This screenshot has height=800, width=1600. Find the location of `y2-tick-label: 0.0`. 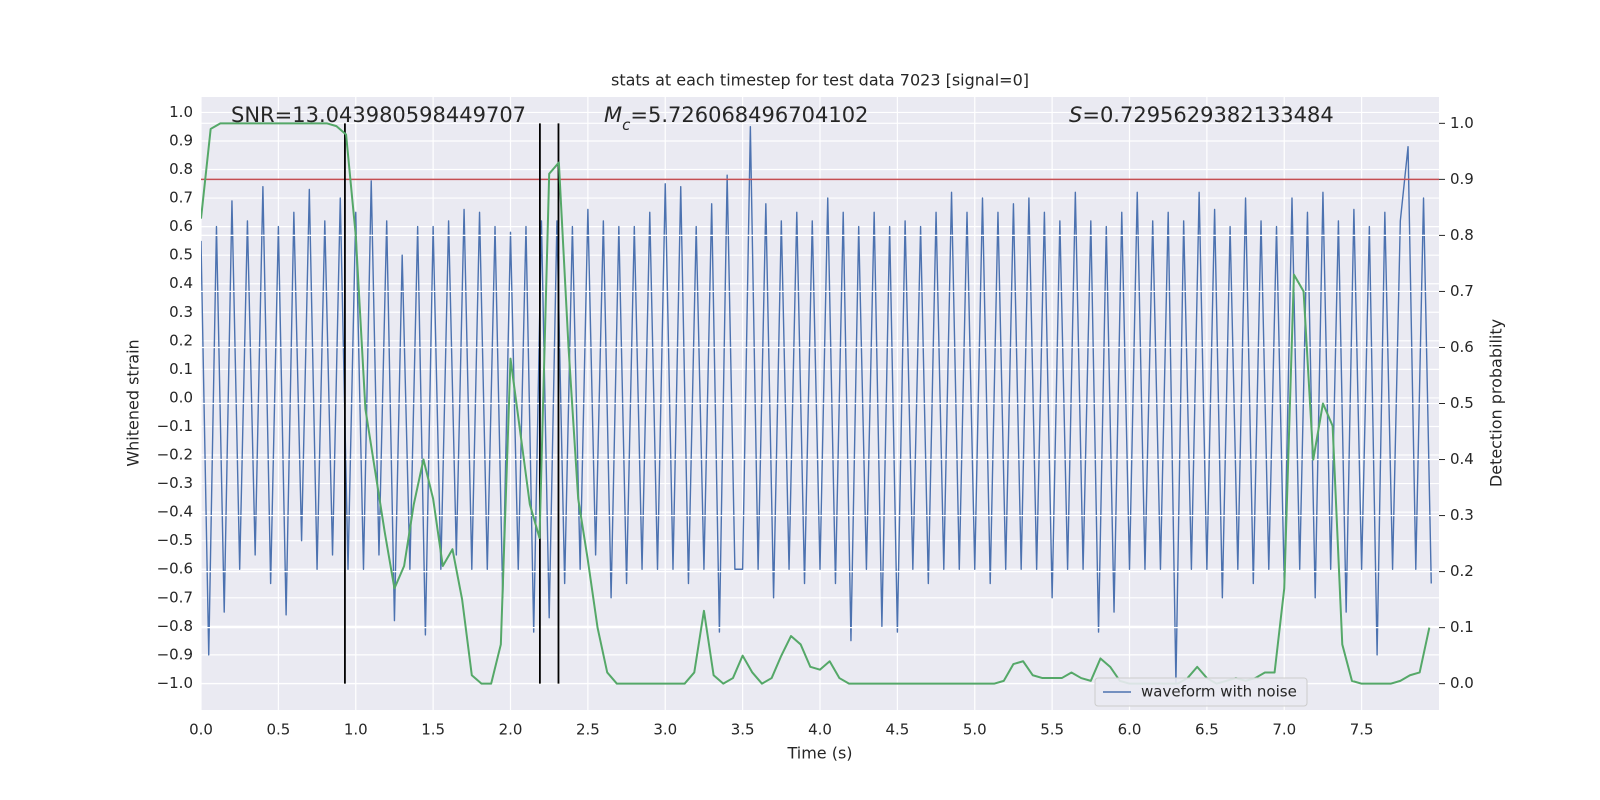

y2-tick-label: 0.0 is located at coordinates (1462, 683).